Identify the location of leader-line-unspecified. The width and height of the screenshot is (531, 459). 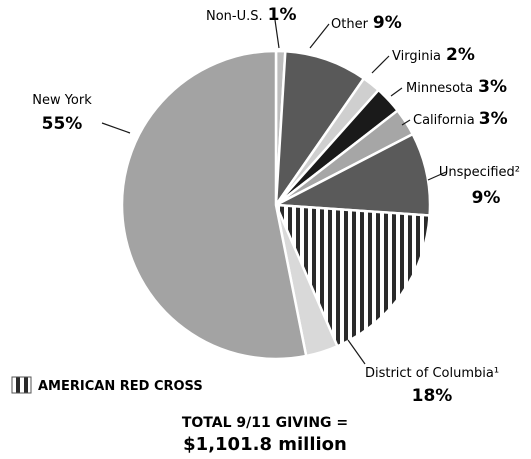
(437, 176).